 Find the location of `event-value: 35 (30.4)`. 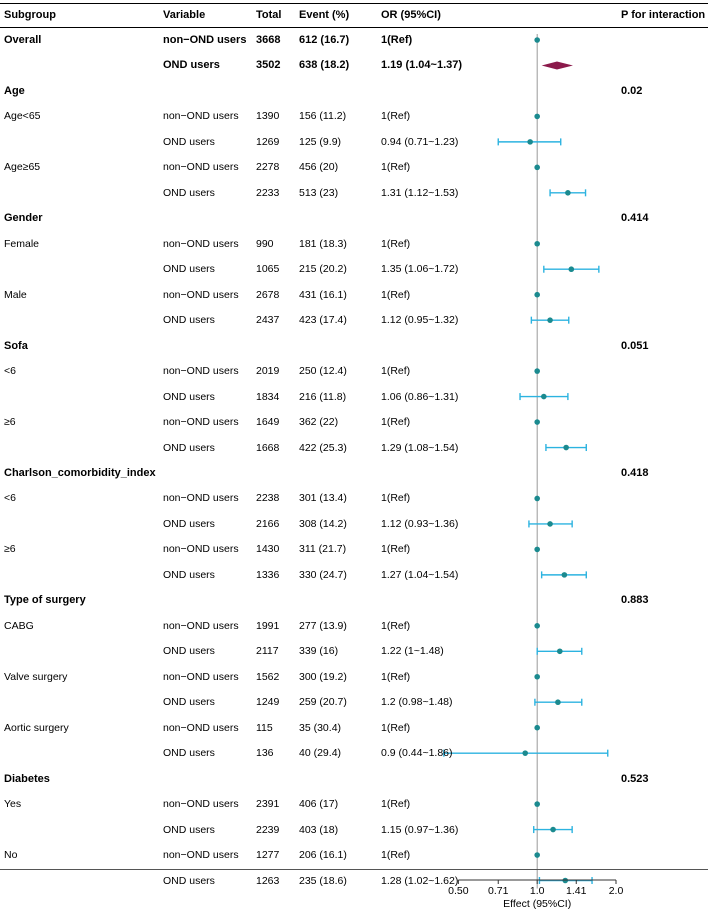

event-value: 35 (30.4) is located at coordinates (320, 727).